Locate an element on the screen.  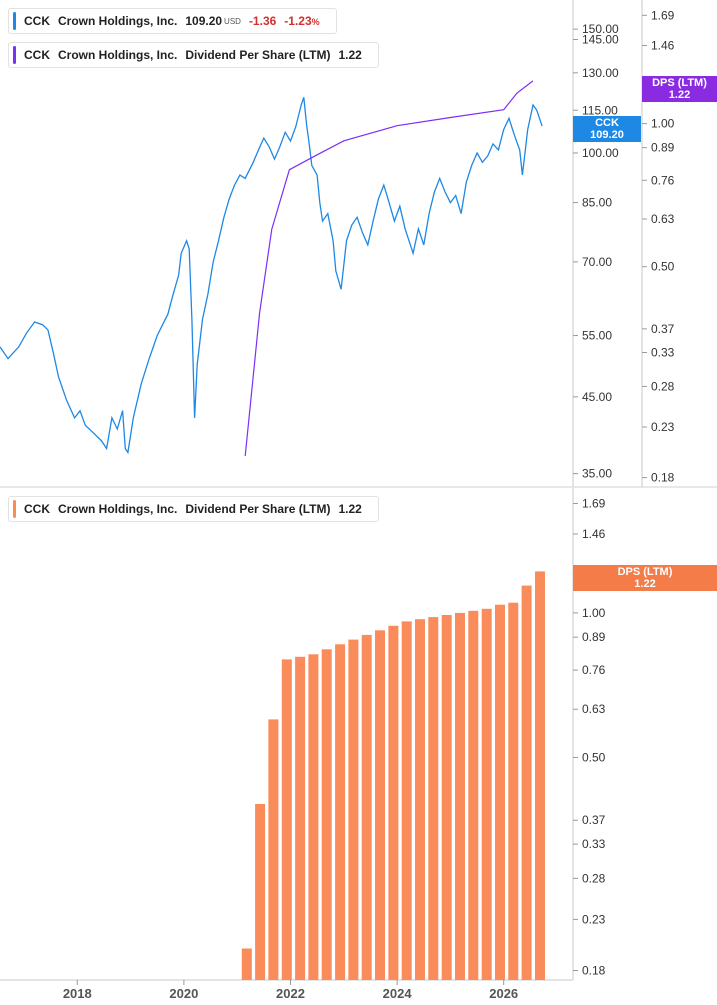
legend-price-company: Crown Holdings, Inc. is located at coordinates (118, 21).